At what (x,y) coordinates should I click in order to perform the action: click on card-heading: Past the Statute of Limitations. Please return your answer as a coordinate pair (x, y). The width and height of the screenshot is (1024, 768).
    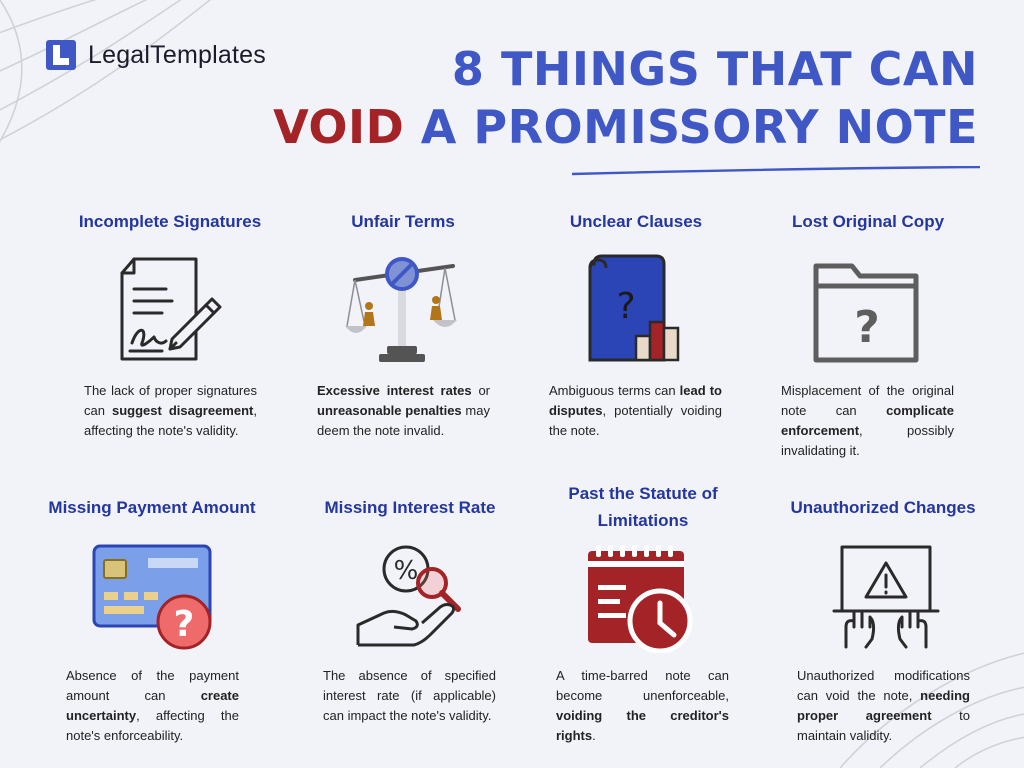
    Looking at the image, I should click on (643, 507).